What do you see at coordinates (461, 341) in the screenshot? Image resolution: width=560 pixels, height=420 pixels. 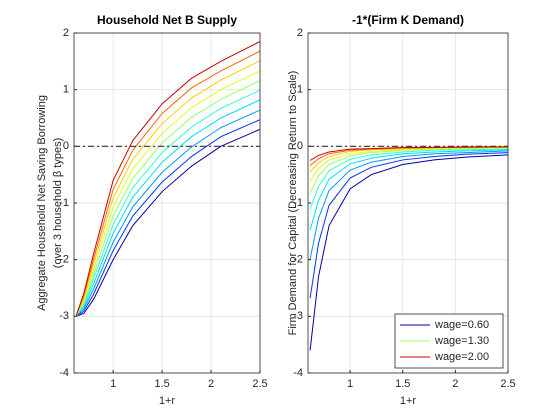 I see `legend-label: wage=1.30` at bounding box center [461, 341].